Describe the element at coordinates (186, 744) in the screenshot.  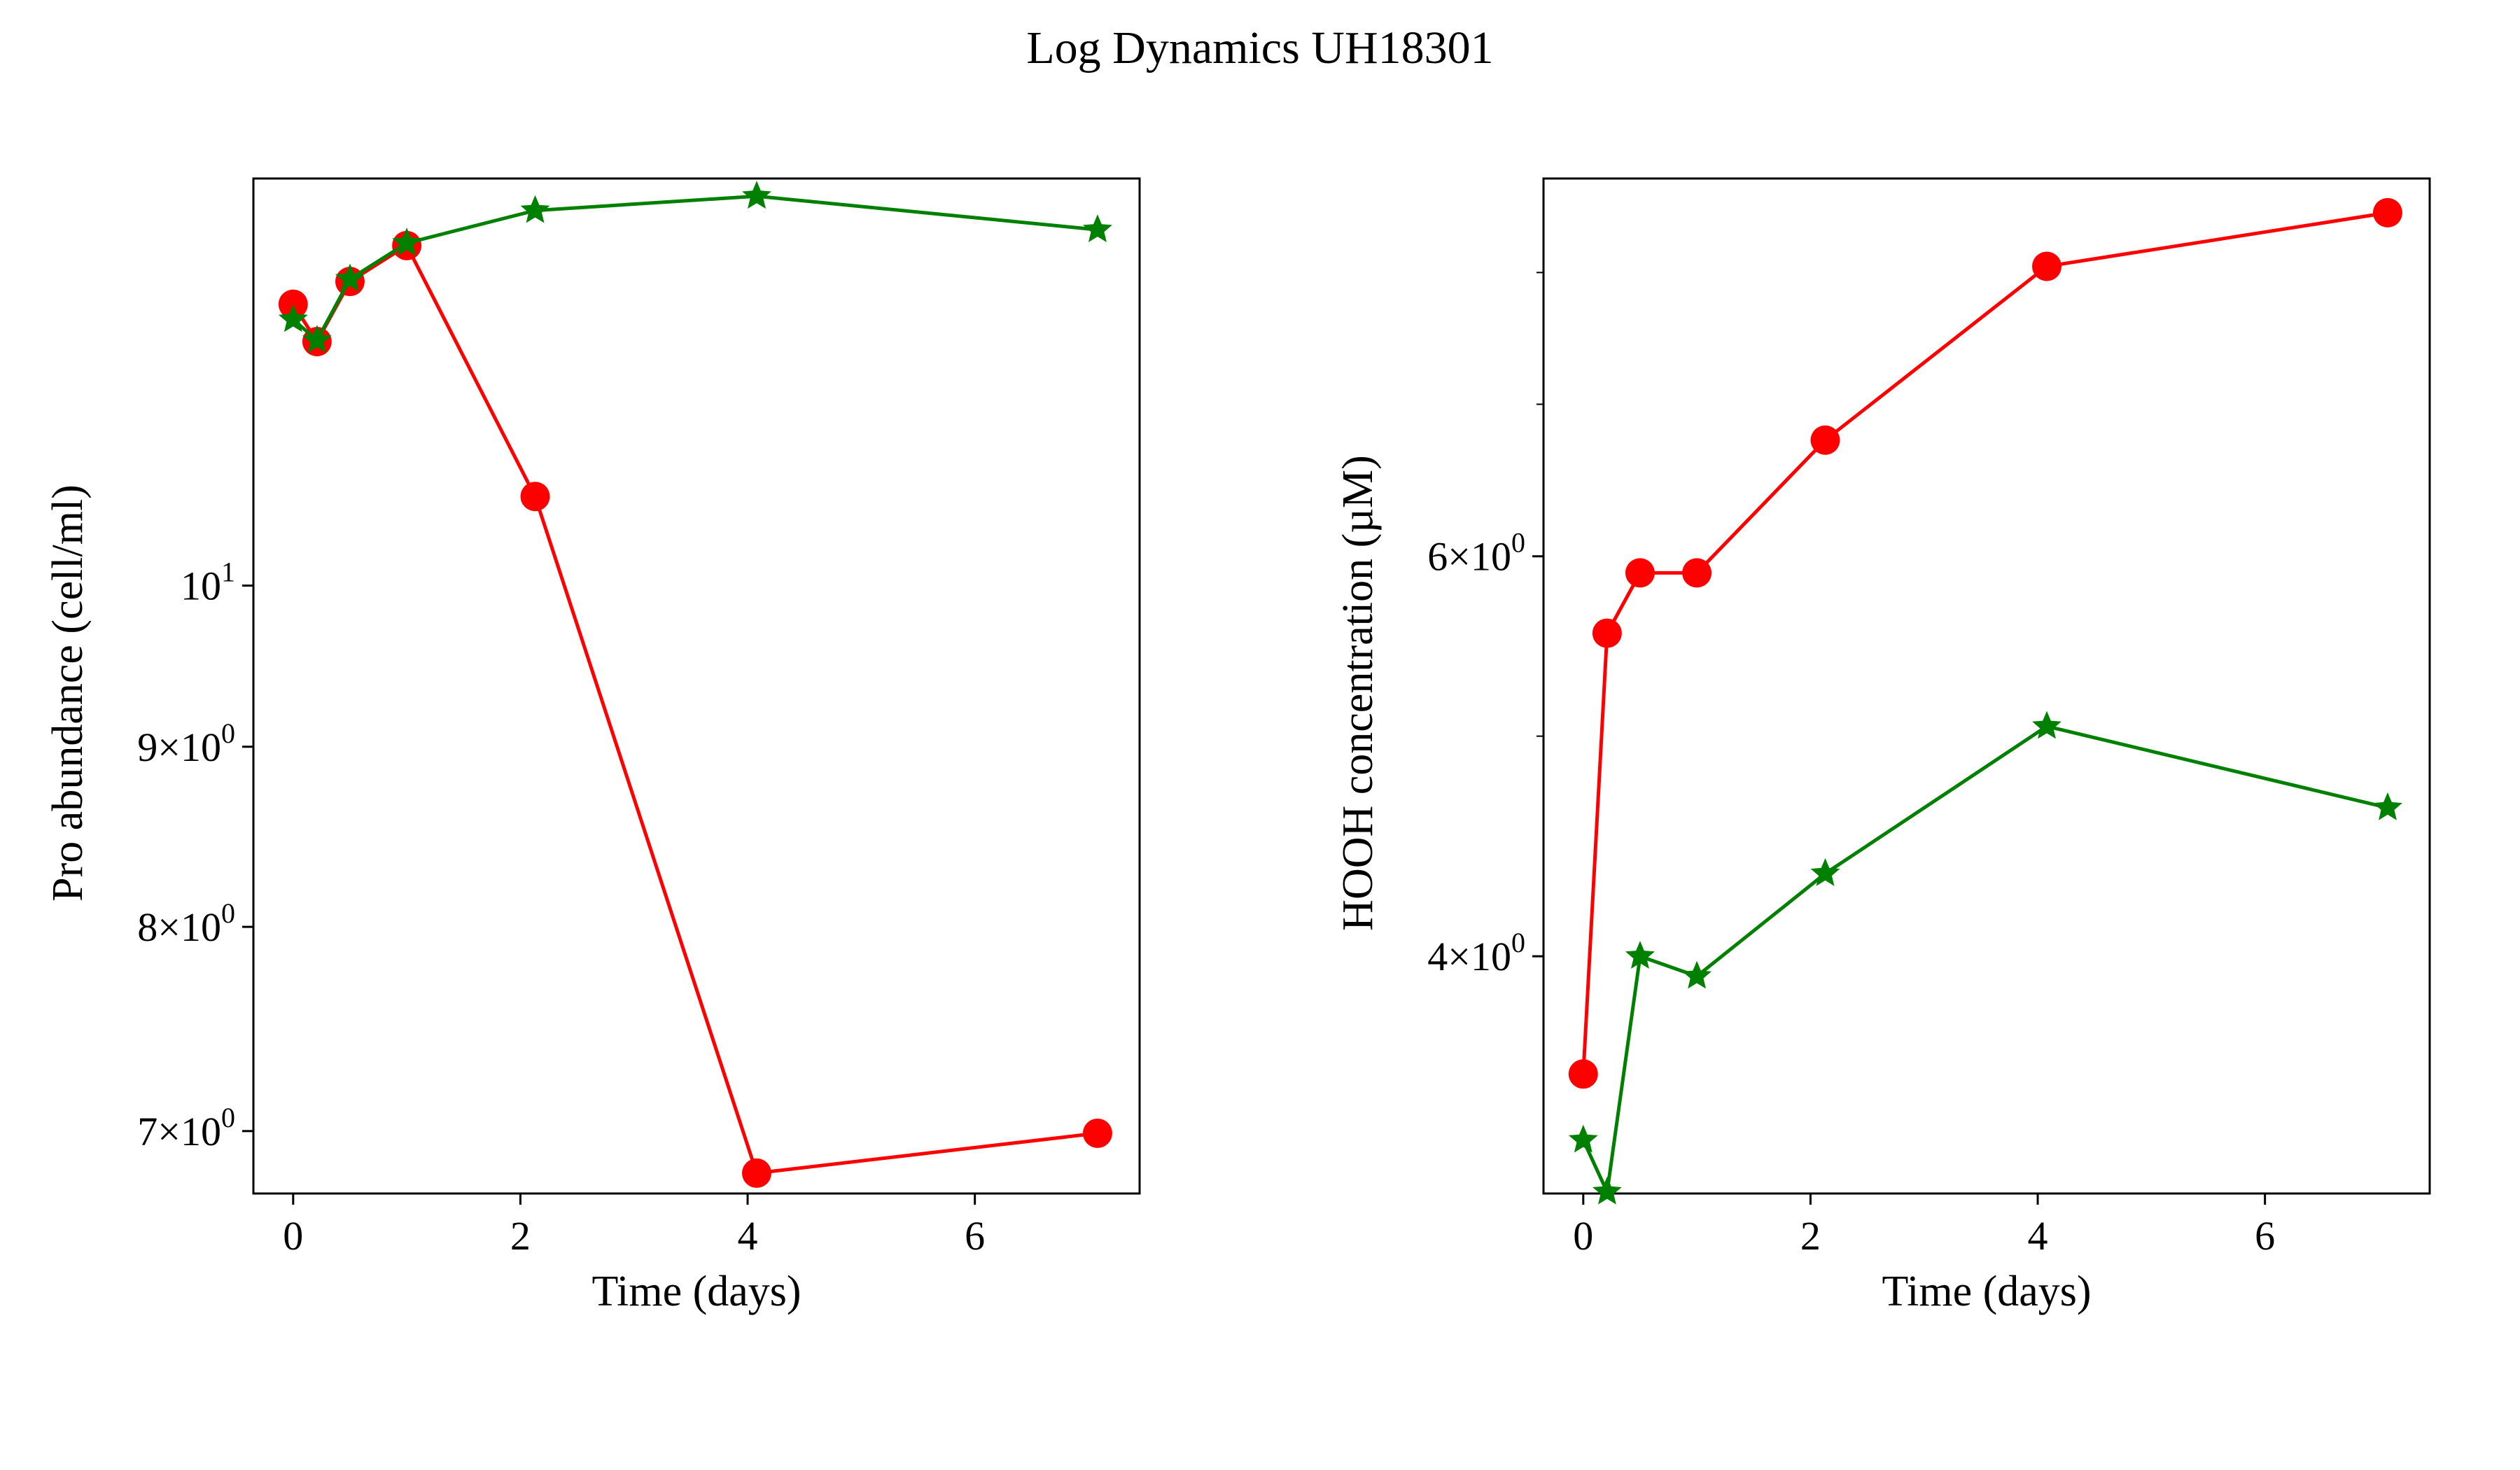
I see `y-tick-label: 9×100` at that location.